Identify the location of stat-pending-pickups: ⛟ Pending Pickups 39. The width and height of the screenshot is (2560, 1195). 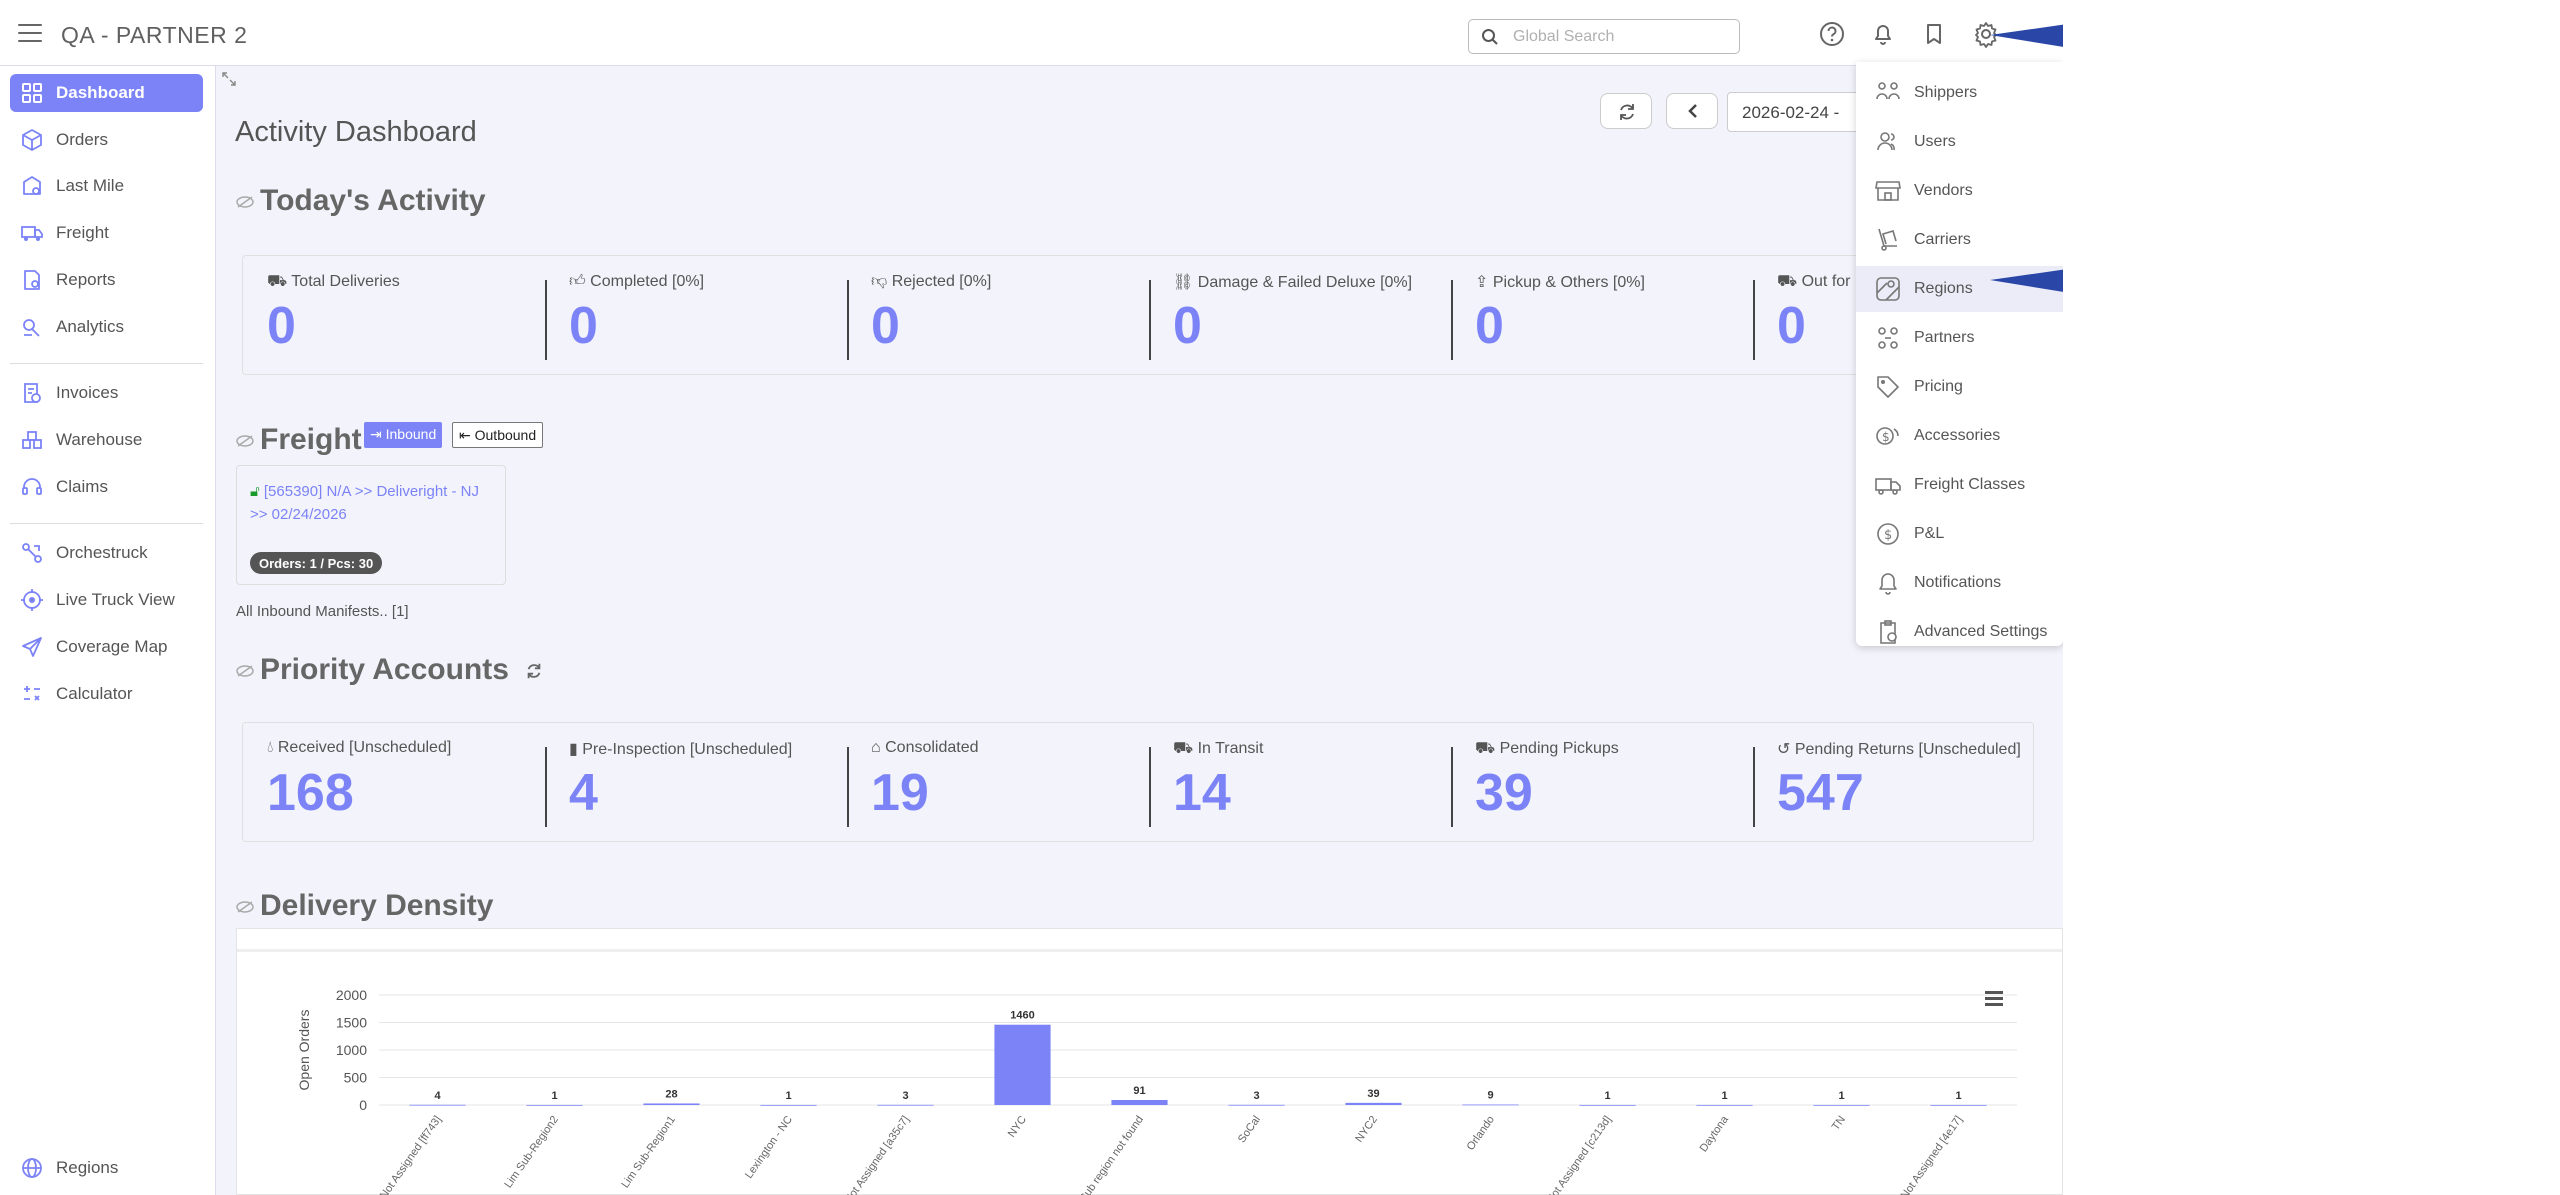
(1601, 782).